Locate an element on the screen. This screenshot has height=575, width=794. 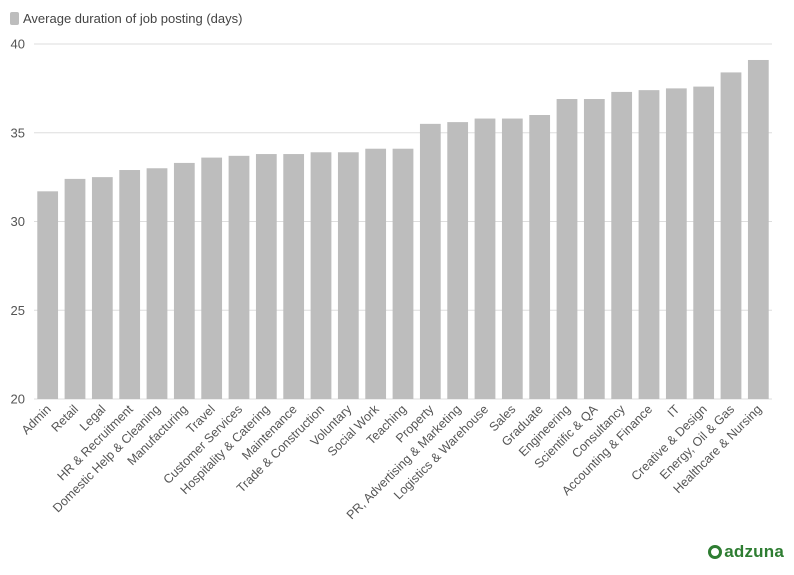
y-tick-label: 35 is located at coordinates (18, 132).